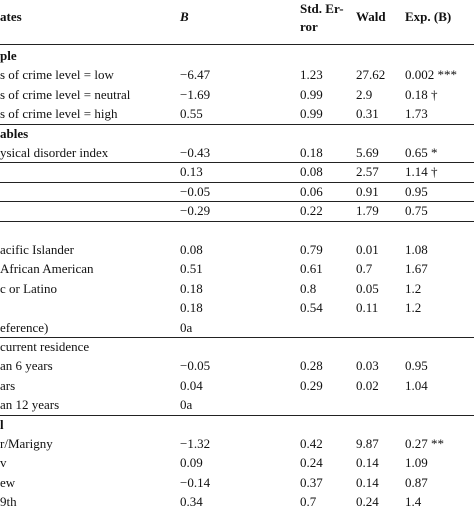 The width and height of the screenshot is (474, 512). Describe the element at coordinates (311, 482) in the screenshot. I see `cell-se: 0.37` at that location.